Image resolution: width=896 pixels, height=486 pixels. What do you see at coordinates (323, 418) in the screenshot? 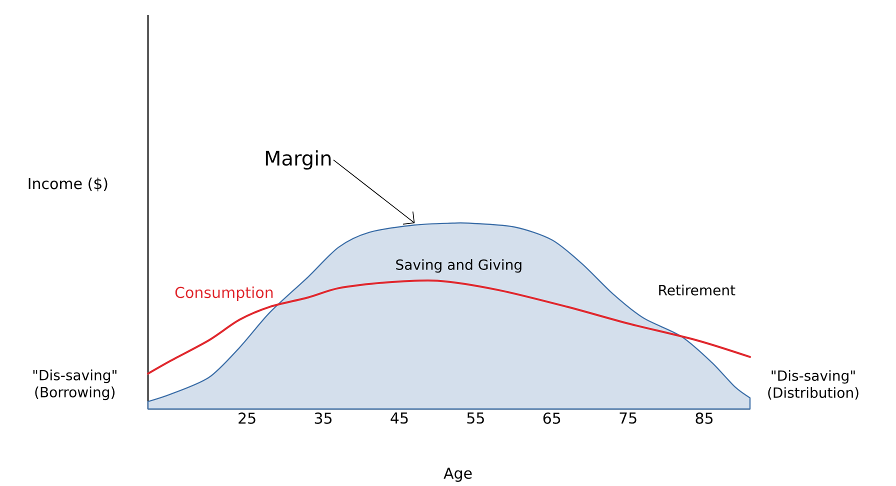
I see `x-tick-label: 35` at bounding box center [323, 418].